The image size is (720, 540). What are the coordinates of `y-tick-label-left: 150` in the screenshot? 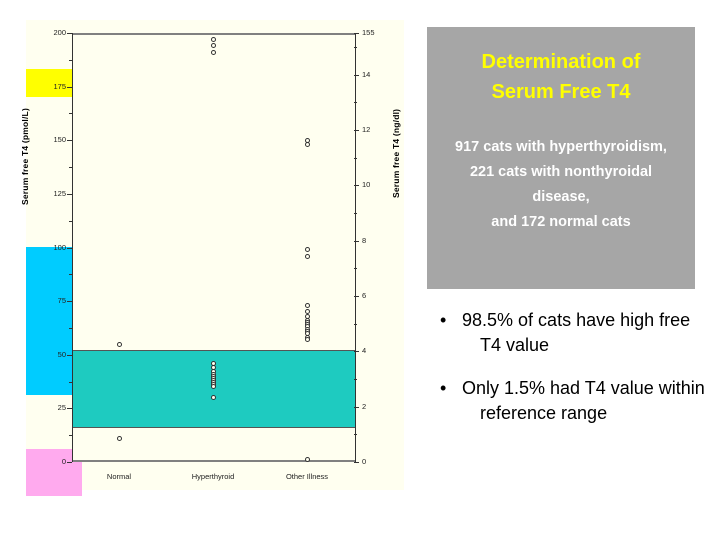 It's located at (59, 140).